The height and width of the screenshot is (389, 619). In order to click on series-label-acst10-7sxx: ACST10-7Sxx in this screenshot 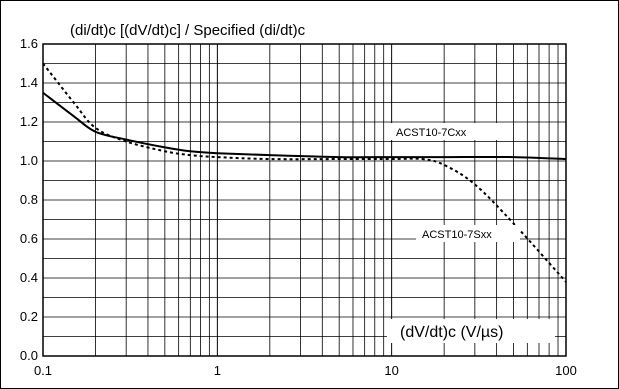, I will do `click(457, 235)`.